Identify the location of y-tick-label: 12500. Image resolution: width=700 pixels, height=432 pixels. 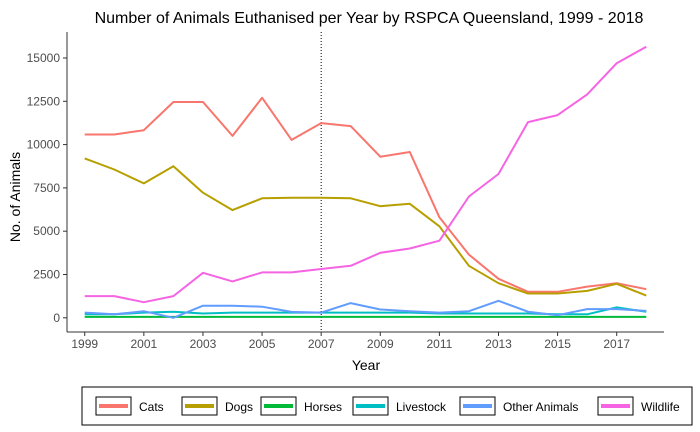
(44, 101).